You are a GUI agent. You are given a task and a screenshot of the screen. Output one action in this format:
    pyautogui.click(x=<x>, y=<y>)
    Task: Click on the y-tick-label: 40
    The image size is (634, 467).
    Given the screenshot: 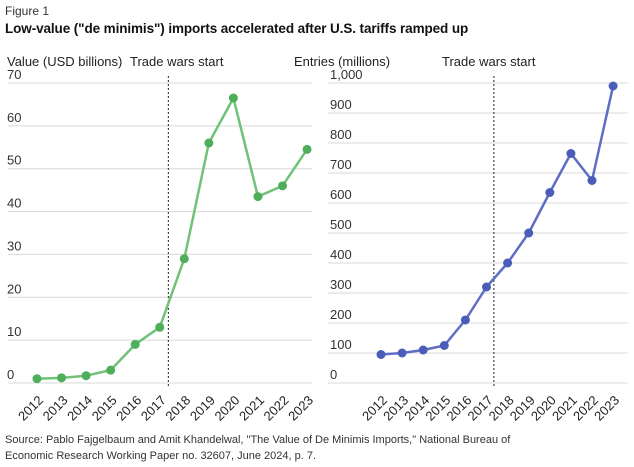 What is the action you would take?
    pyautogui.click(x=14, y=203)
    